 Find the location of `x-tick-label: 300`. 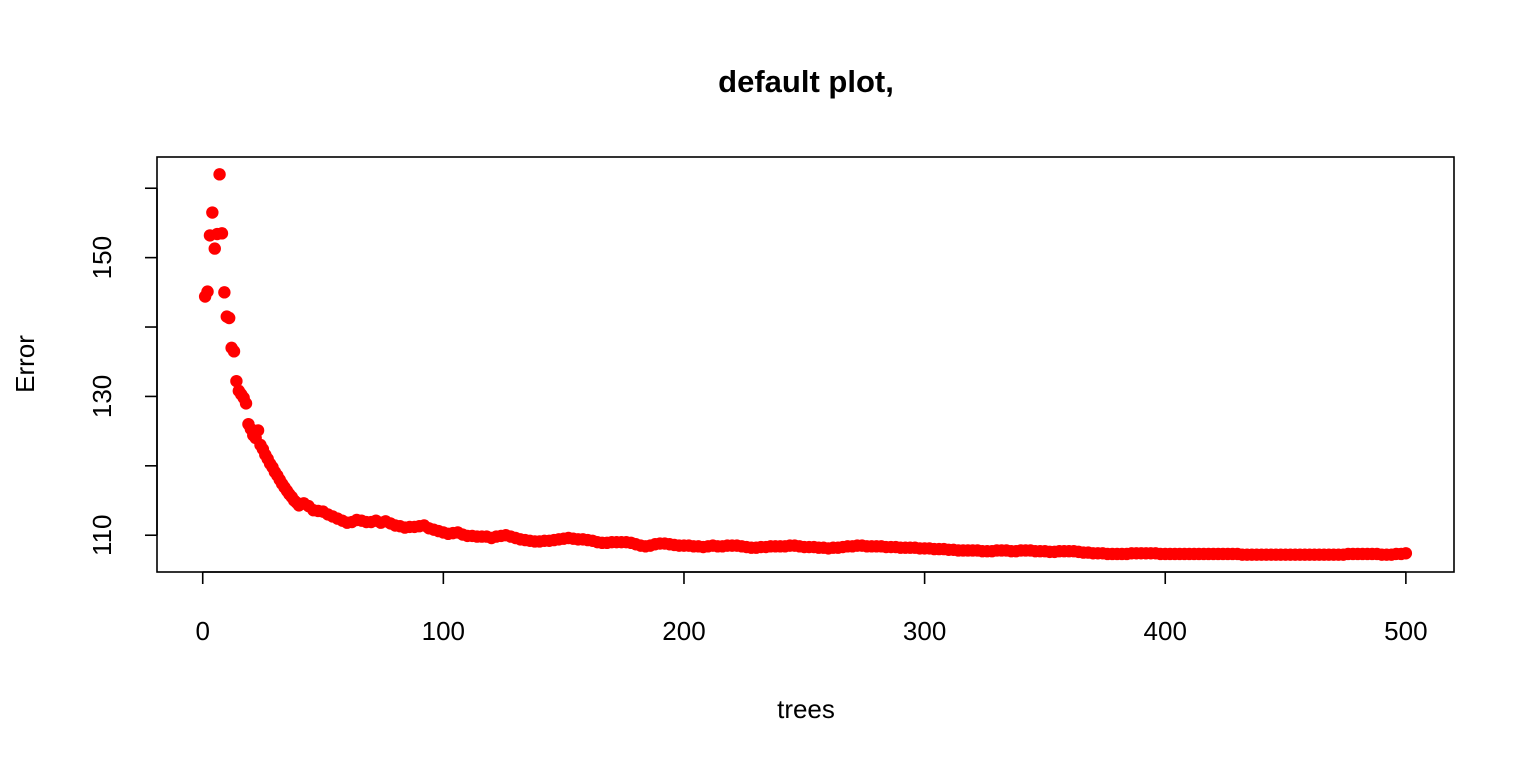

x-tick-label: 300 is located at coordinates (924, 631).